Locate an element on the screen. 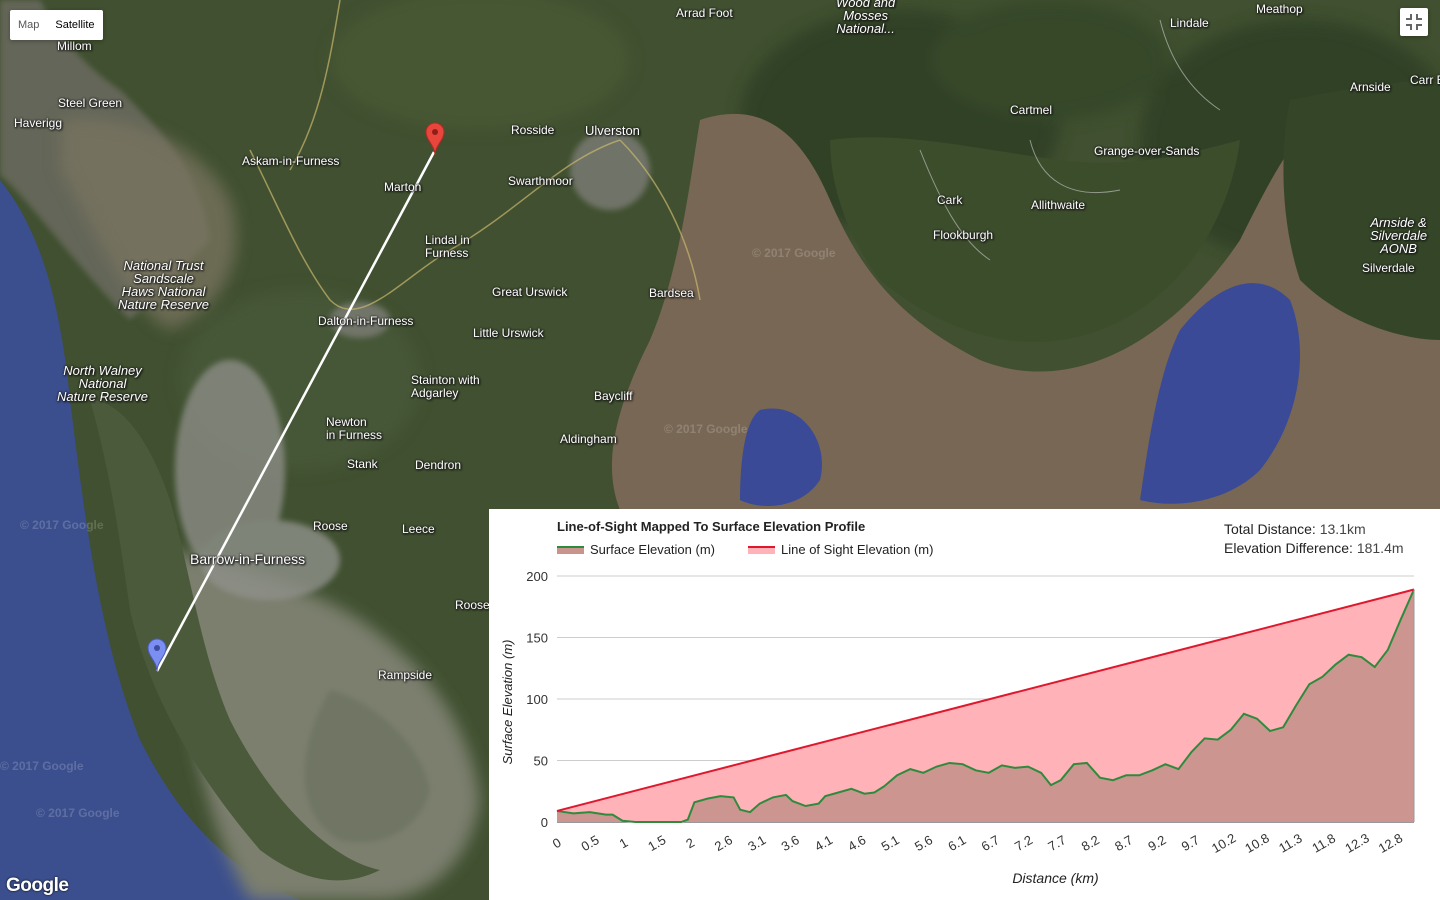 Image resolution: width=1440 pixels, height=900 pixels. y-axis-title: Surface Elevation (m) is located at coordinates (507, 702).